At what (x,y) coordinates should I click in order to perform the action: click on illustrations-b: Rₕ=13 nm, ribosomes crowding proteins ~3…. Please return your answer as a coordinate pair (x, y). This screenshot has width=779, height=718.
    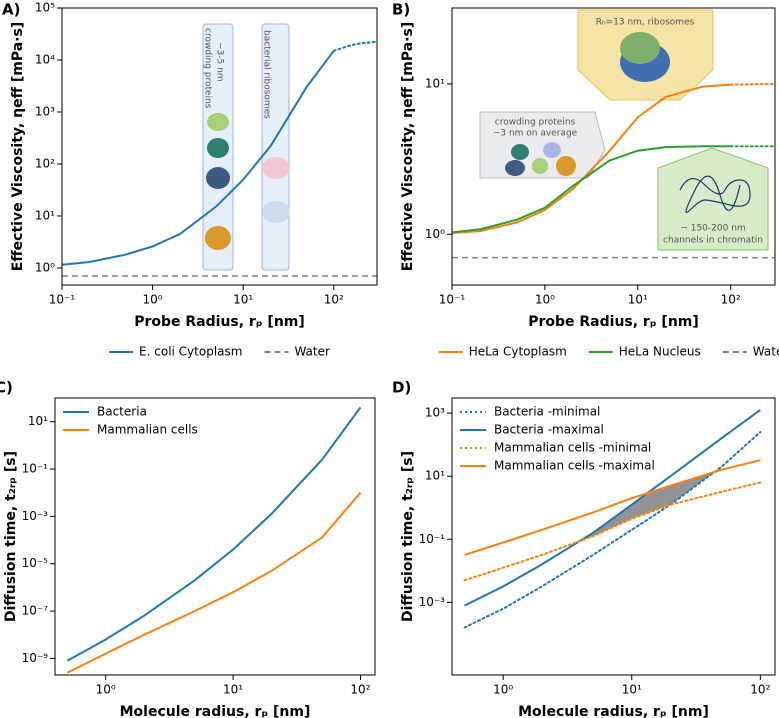
    Looking at the image, I should click on (624, 130).